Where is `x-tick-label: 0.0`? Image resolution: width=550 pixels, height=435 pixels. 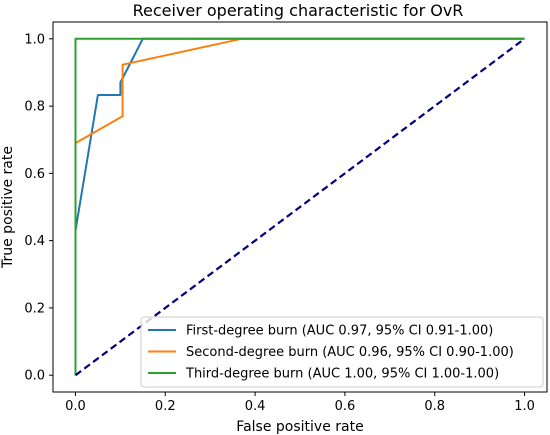 x-tick-label: 0.0 is located at coordinates (75, 406).